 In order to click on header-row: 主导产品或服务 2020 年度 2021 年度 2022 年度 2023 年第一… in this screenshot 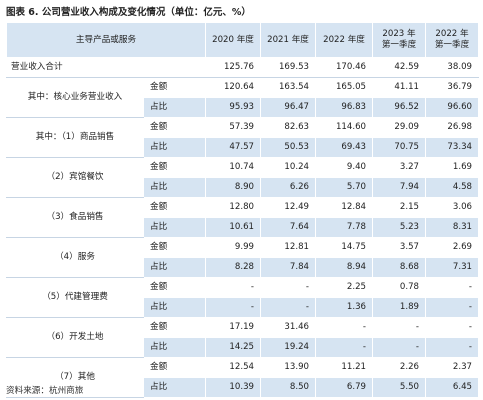, I will do `click(242, 40)`.